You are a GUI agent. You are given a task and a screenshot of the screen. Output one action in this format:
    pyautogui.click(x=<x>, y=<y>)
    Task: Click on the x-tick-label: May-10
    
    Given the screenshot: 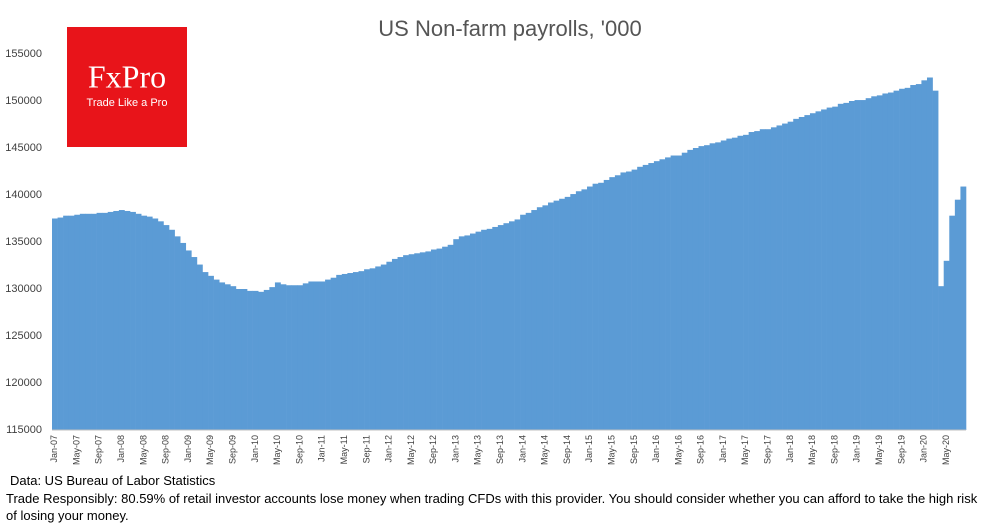 What is the action you would take?
    pyautogui.click(x=277, y=450)
    